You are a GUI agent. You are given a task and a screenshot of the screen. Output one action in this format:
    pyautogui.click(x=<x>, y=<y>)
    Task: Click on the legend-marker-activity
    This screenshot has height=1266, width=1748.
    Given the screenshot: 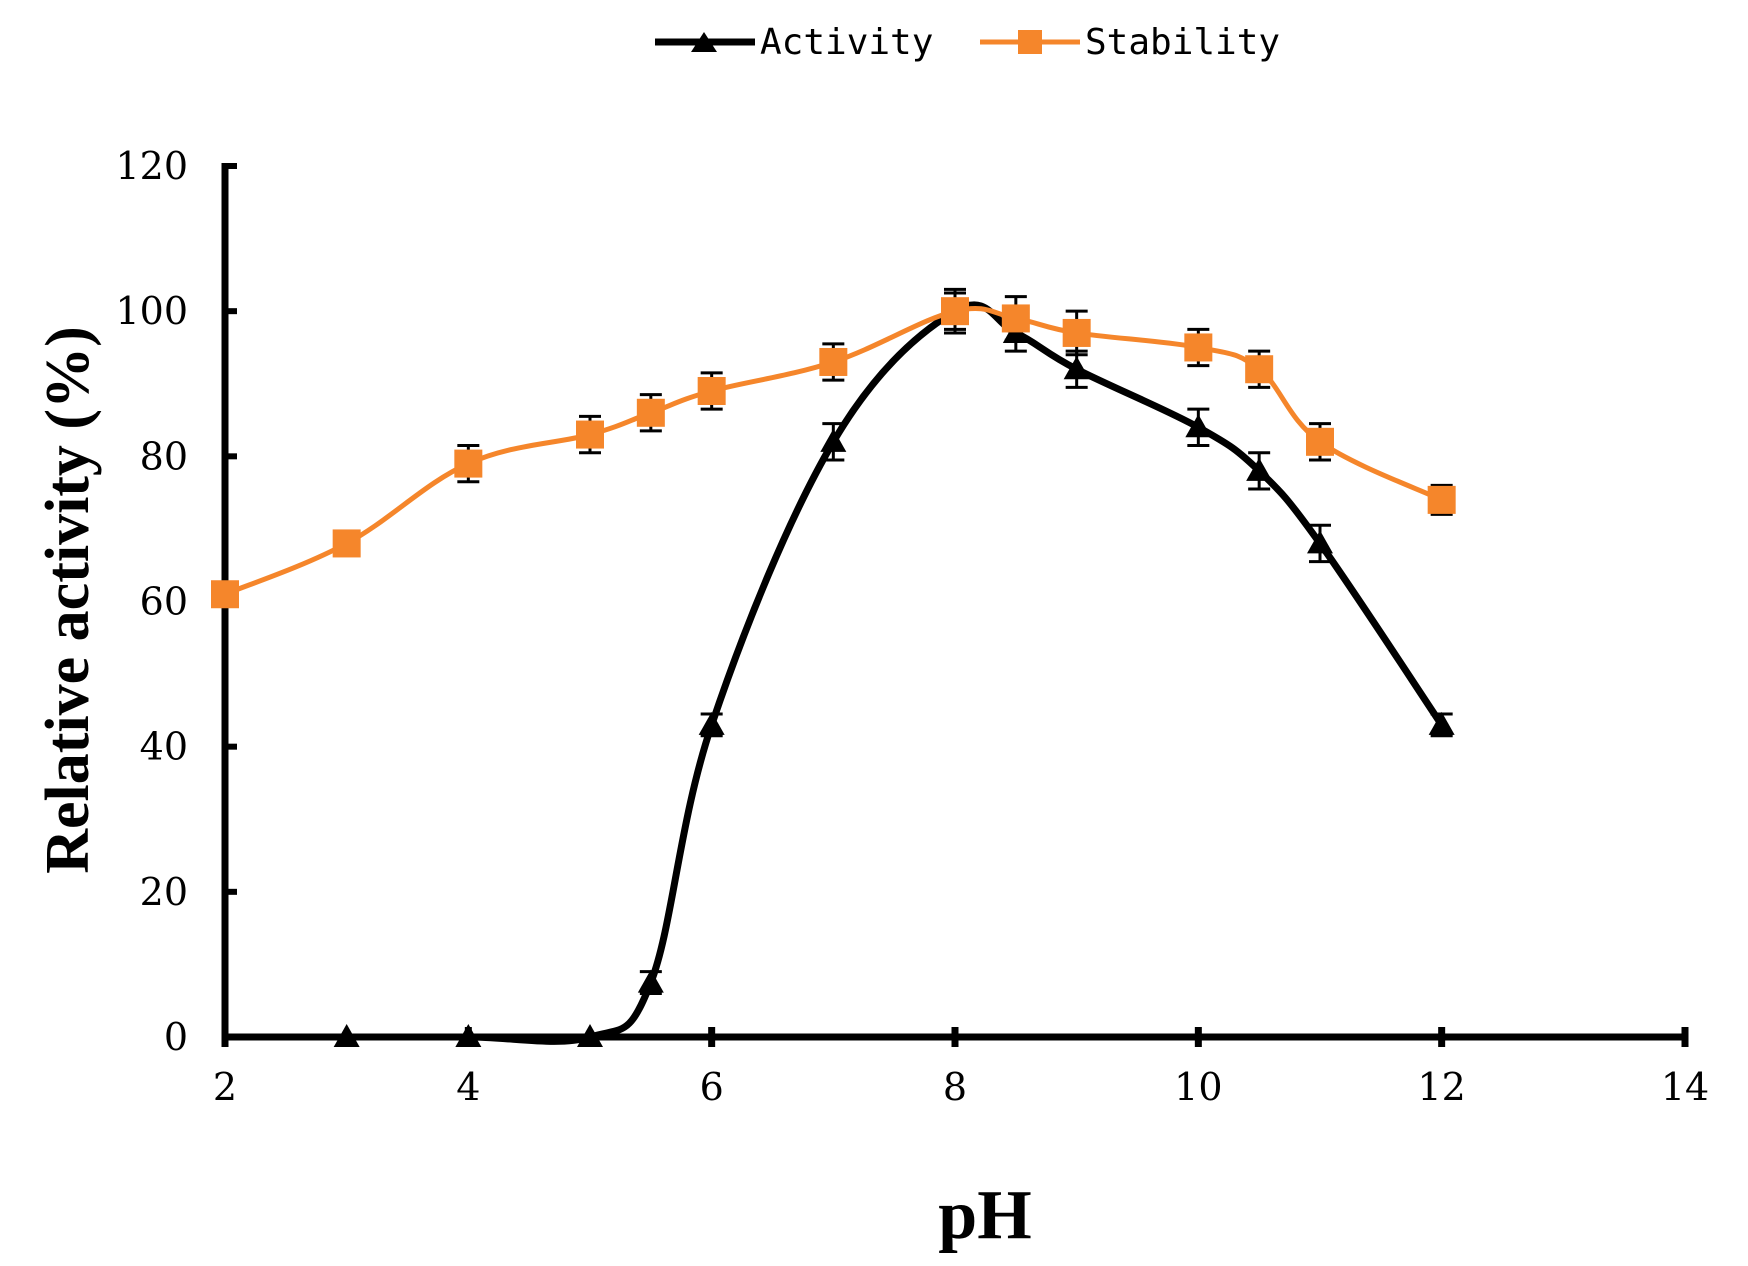 What is the action you would take?
    pyautogui.click(x=704, y=42)
    